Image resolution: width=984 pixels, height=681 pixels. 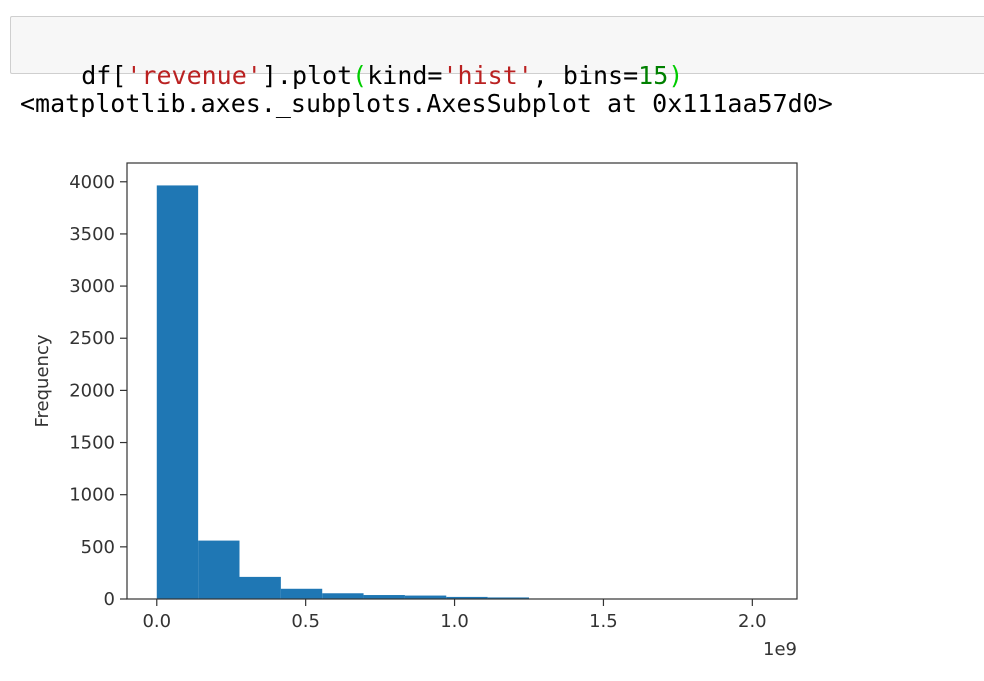 I want to click on code-token: , bins=, so click(x=585, y=75).